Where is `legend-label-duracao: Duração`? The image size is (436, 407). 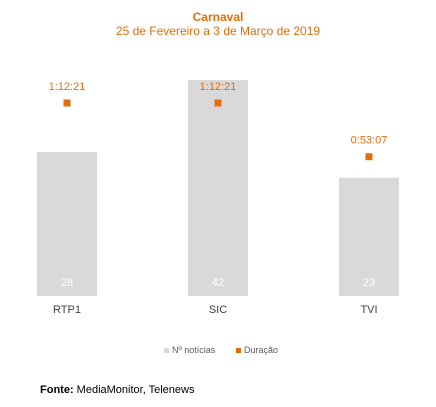
legend-label-duracao: Duração is located at coordinates (261, 350).